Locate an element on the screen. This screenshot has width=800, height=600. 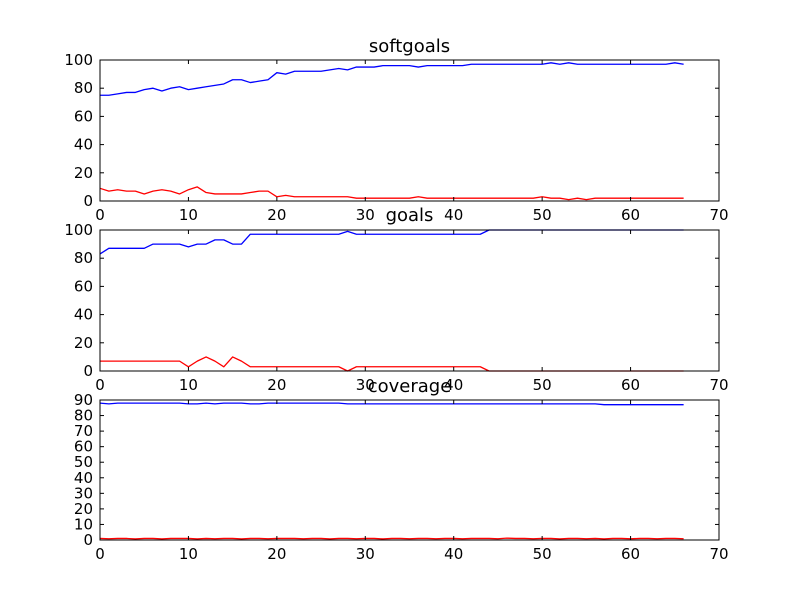
y-tick-label: 30 is located at coordinates (83, 493).